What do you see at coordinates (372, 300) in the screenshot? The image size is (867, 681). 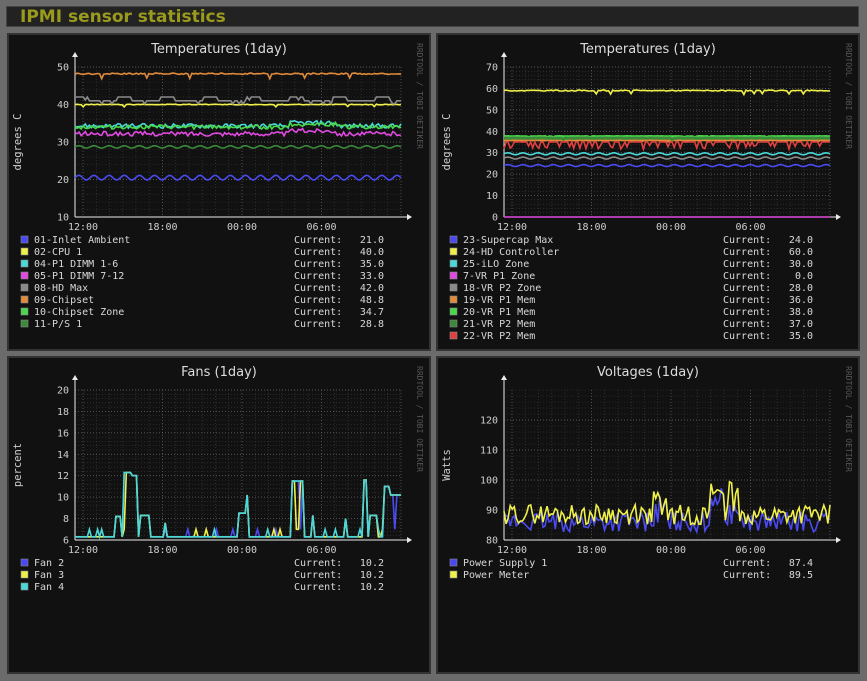 I see `legend-current-value: 48.8` at bounding box center [372, 300].